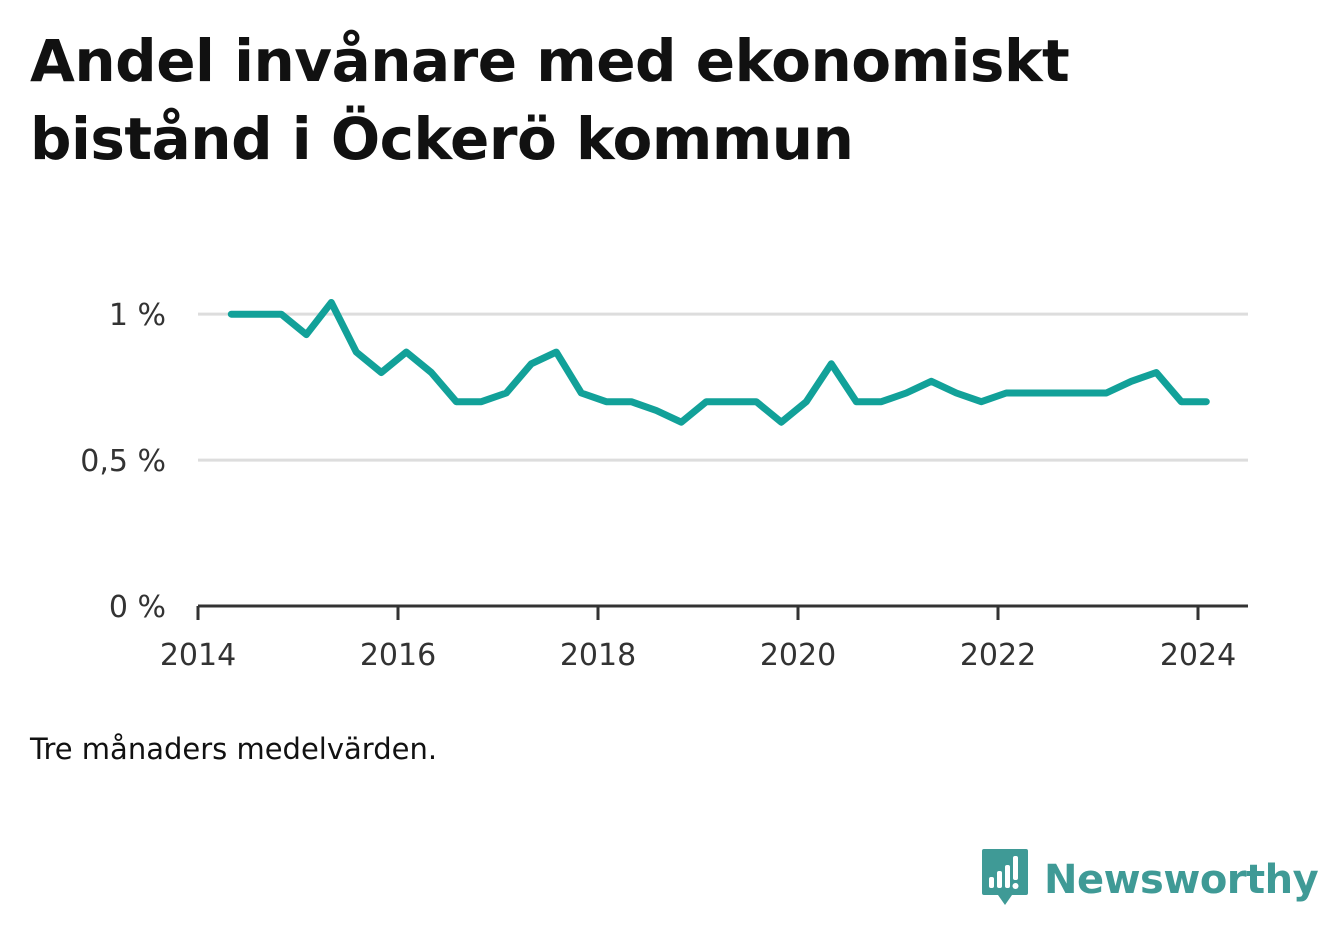 Image resolution: width=1322 pixels, height=939 pixels. Describe the element at coordinates (698, 639) in the screenshot. I see `x-axis-ticks: 2014 2016 2018 2020 2022 2024` at that location.